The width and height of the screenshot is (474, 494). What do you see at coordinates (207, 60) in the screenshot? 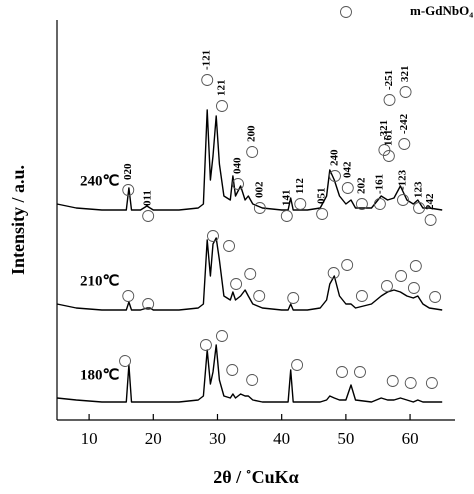
I see `hkl-label: -121` at bounding box center [207, 60].